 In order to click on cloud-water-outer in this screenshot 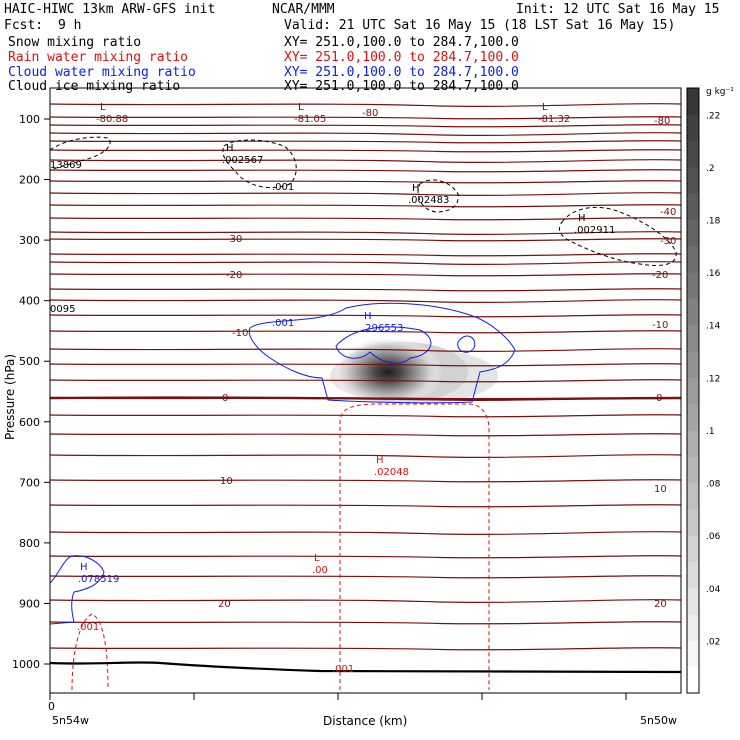, I will do `click(382, 353)`.